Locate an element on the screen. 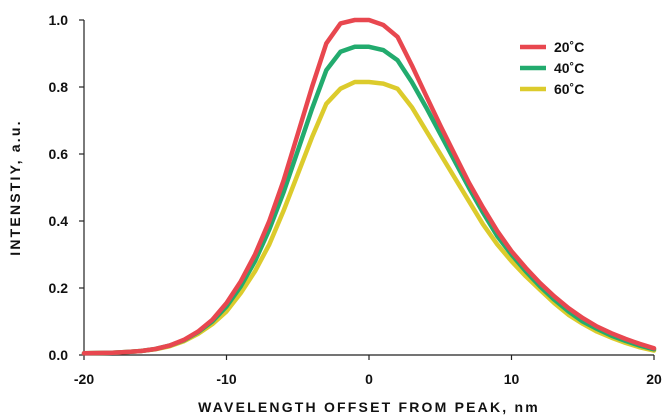 The image size is (670, 420). x-tick-label: 10 is located at coordinates (512, 379).